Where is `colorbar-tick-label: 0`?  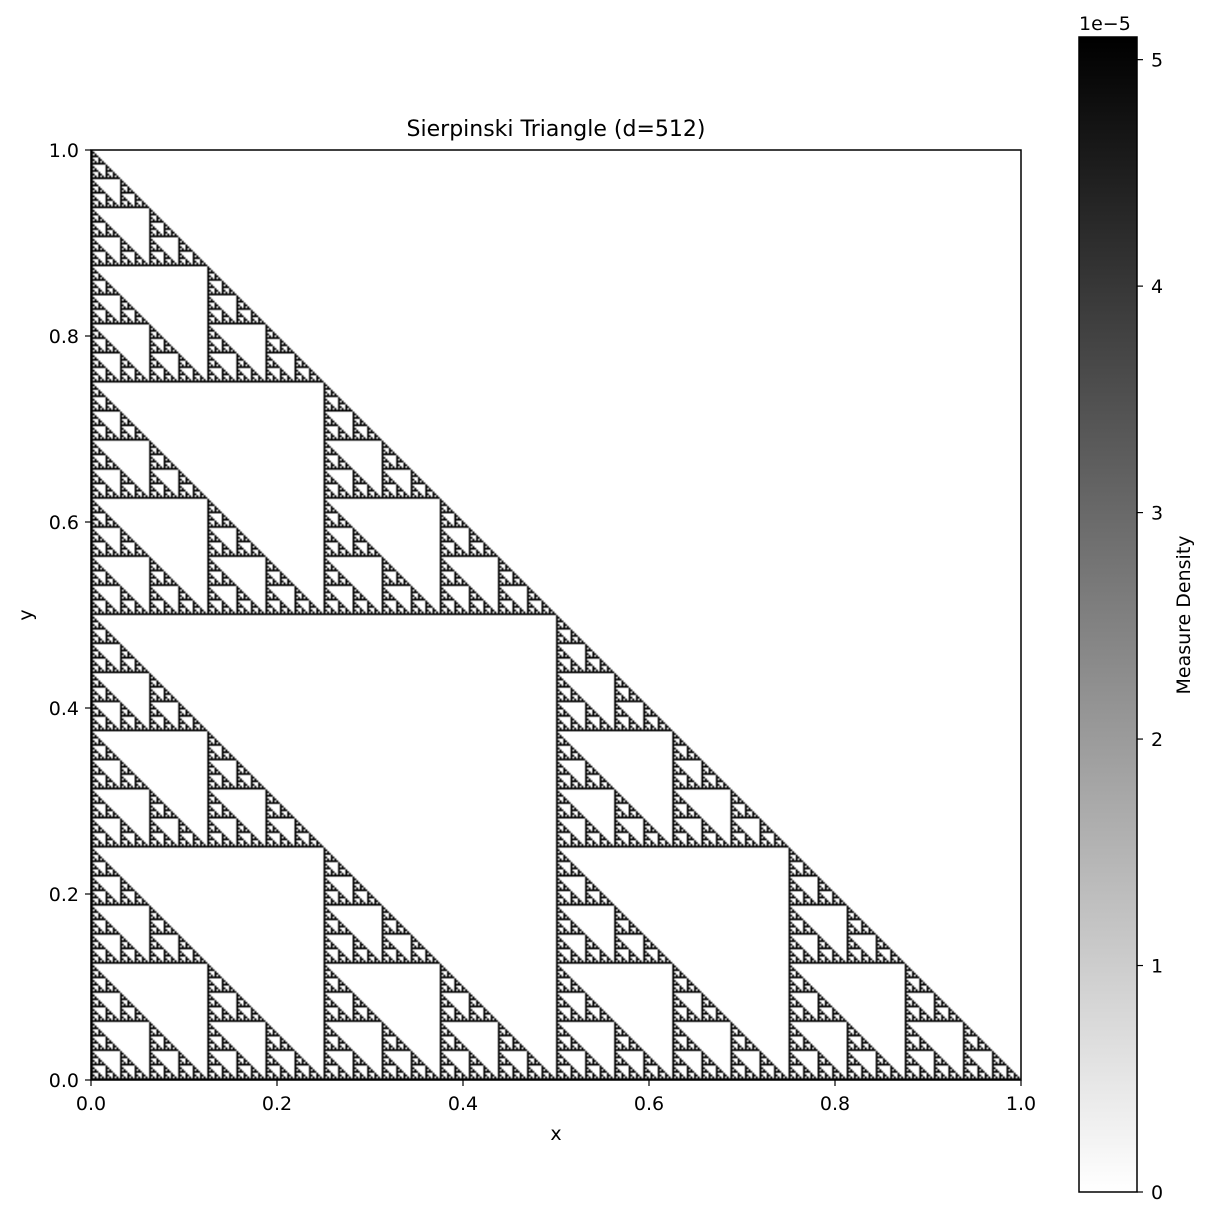
colorbar-tick-label: 0 is located at coordinates (1157, 1193).